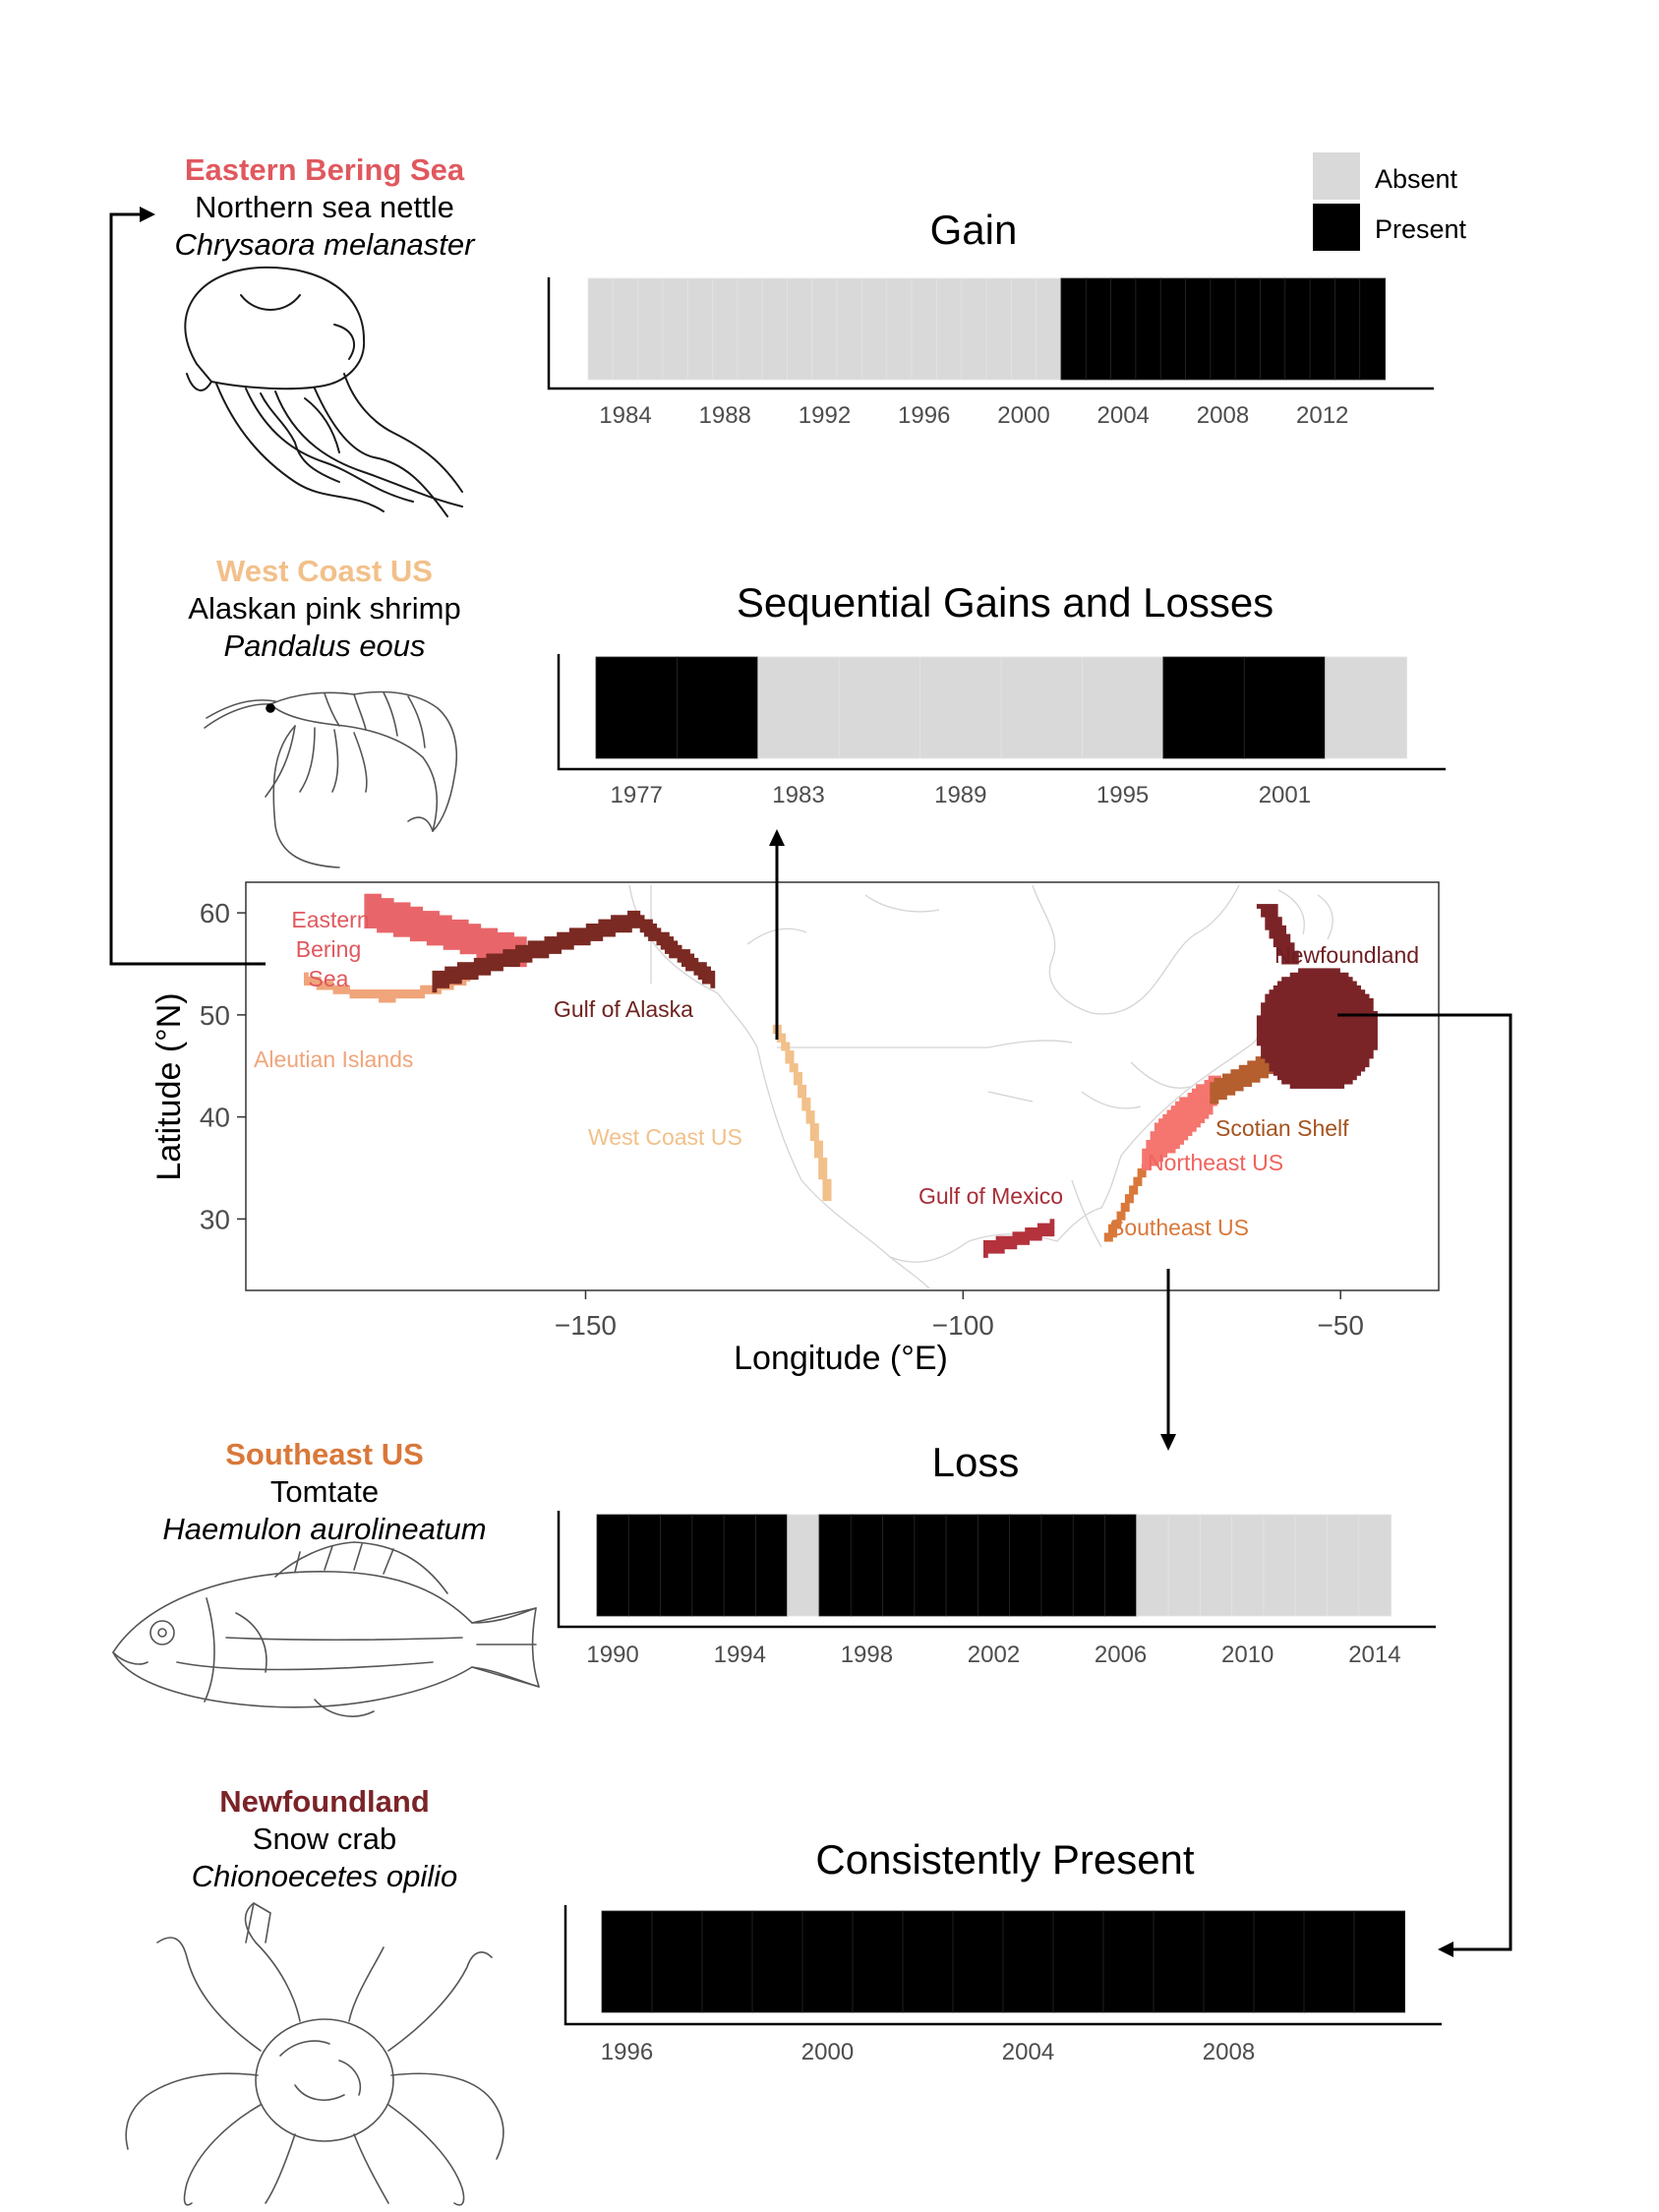 The height and width of the screenshot is (2212, 1659). I want to click on panel-gain: Gain 1984 1988 1992 1996 2000 2004 2008 2012, so click(990, 318).